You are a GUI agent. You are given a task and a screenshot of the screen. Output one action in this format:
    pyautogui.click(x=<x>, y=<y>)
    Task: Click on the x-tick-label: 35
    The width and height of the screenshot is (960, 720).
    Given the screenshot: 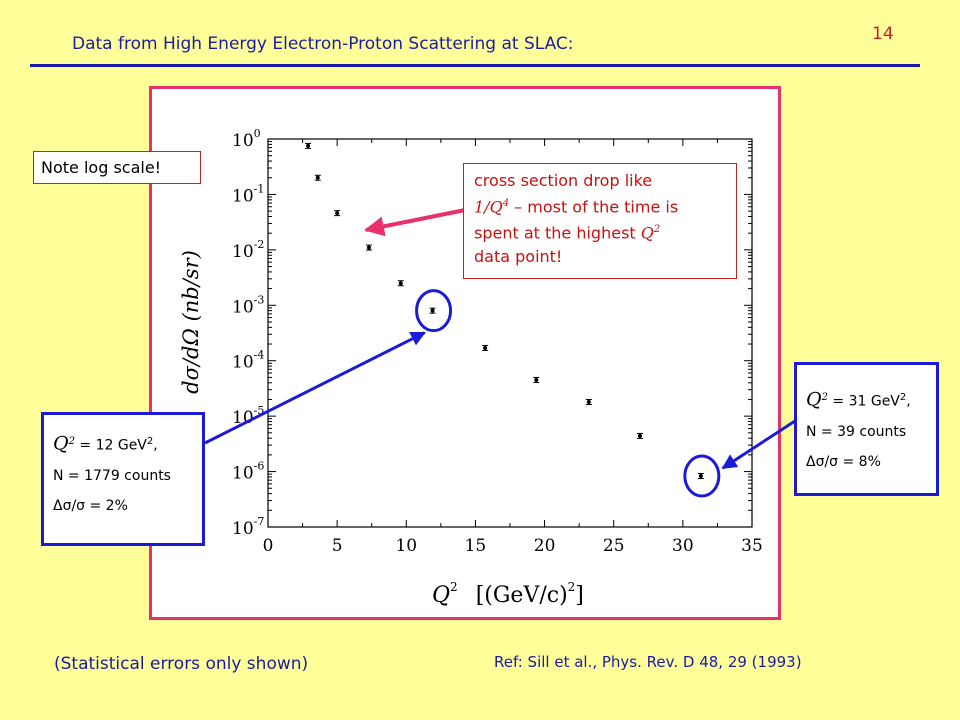 What is the action you would take?
    pyautogui.click(x=752, y=546)
    